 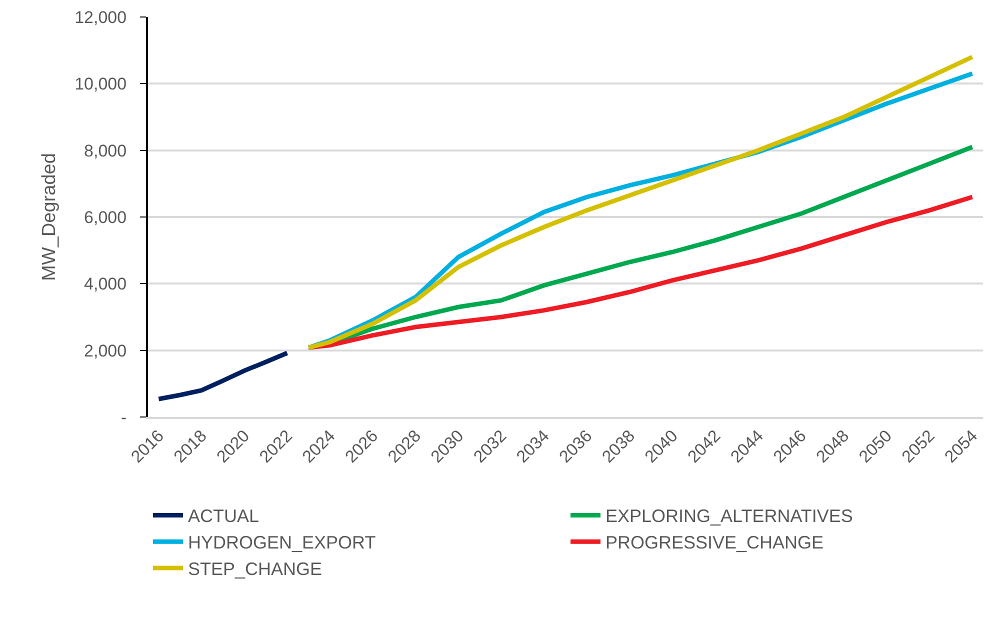 I want to click on y-axis-title: MW_Degraded, so click(x=49, y=217).